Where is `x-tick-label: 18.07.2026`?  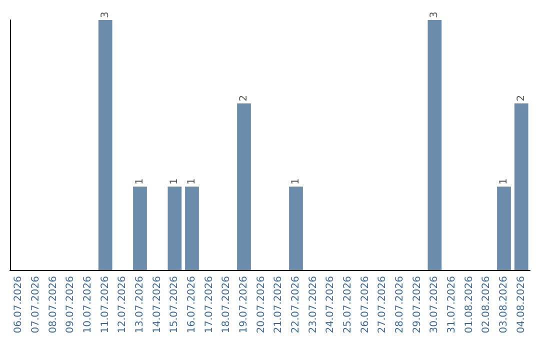
x-tick-label: 18.07.2026 is located at coordinates (226, 305).